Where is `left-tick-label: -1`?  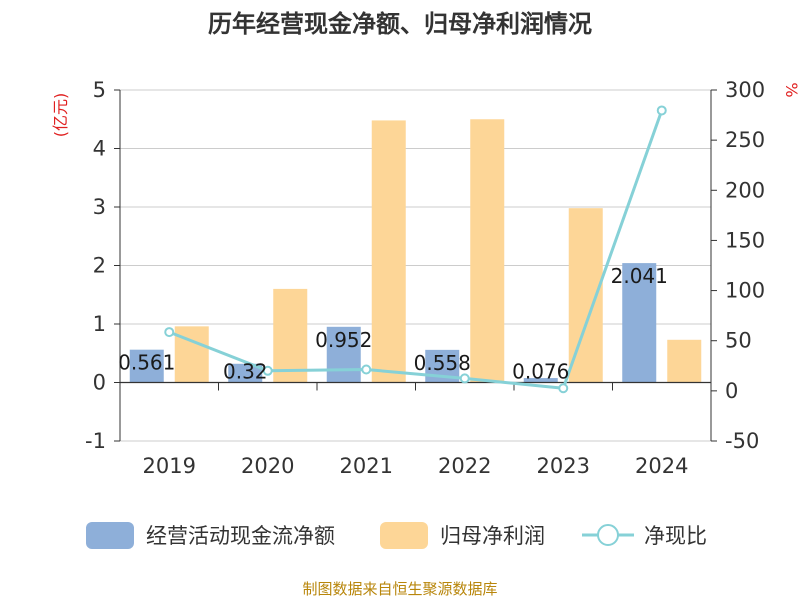 left-tick-label: -1 is located at coordinates (95, 441).